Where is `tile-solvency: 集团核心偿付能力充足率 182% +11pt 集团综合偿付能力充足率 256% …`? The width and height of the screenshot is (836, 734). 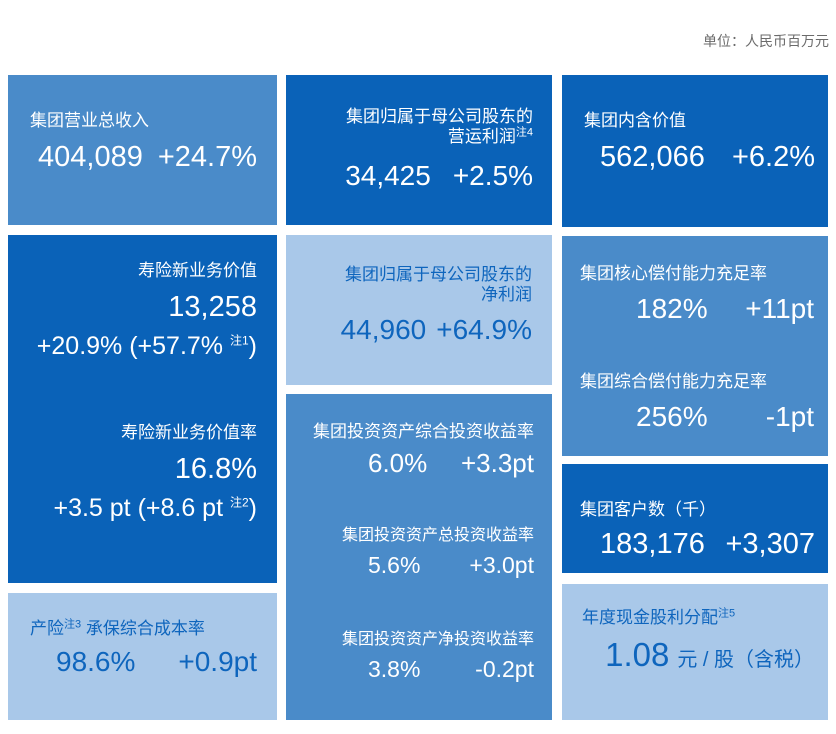
tile-solvency: 集团核心偿付能力充足率 182% +11pt 集团综合偿付能力充足率 256% … is located at coordinates (695, 346).